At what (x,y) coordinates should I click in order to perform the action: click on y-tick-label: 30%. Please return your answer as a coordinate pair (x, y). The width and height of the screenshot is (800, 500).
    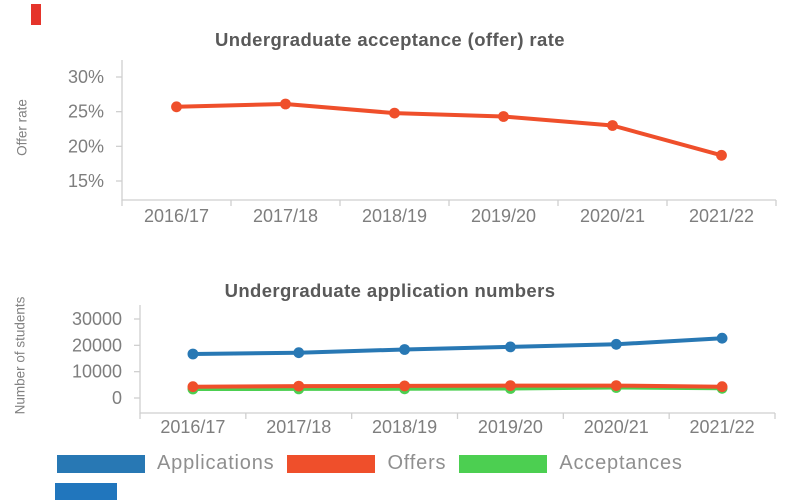
    Looking at the image, I should click on (86, 77).